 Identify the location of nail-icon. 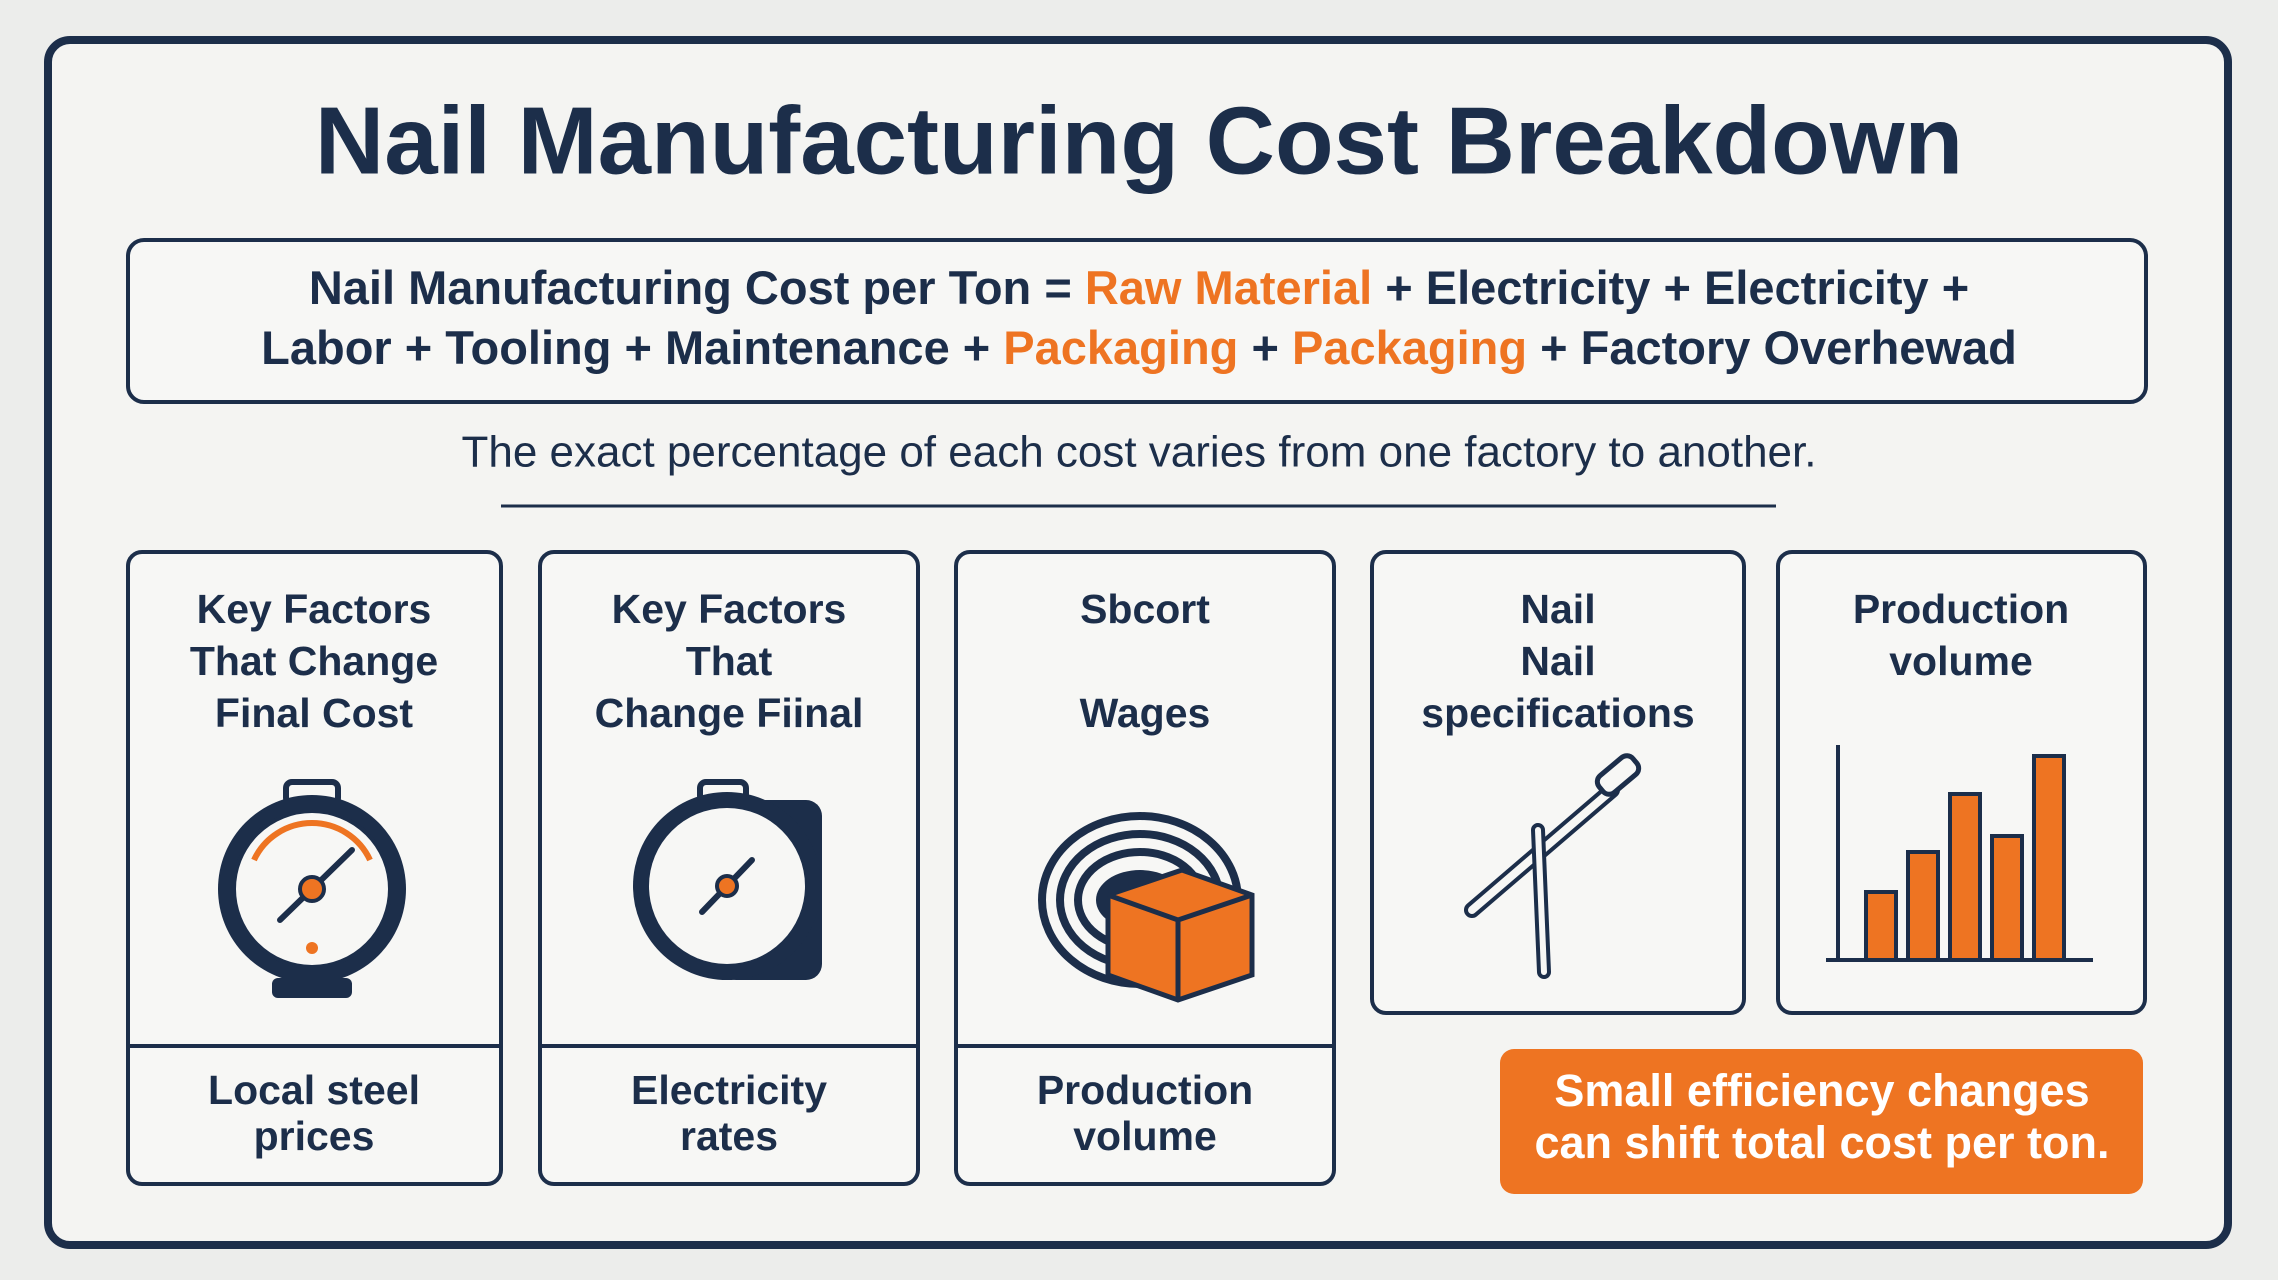
(1553, 866).